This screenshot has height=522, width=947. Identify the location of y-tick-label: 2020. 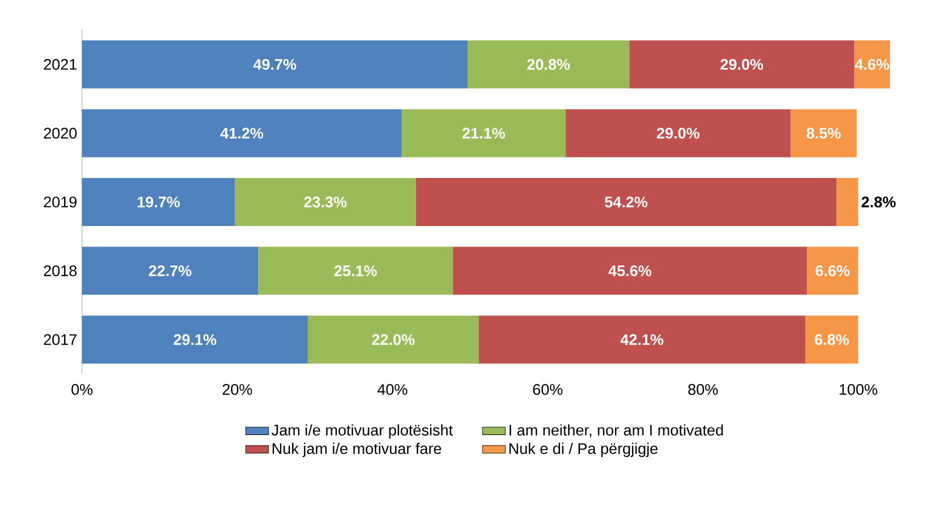
(60, 133).